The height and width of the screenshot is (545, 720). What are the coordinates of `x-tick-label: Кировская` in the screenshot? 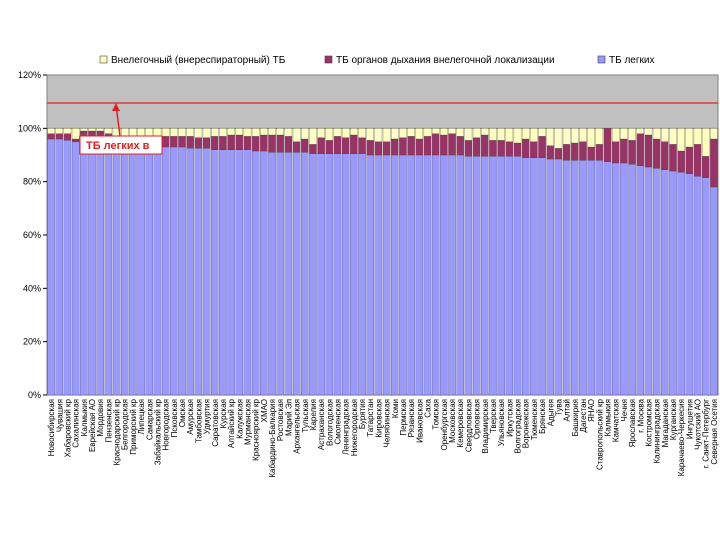 It's located at (378, 418).